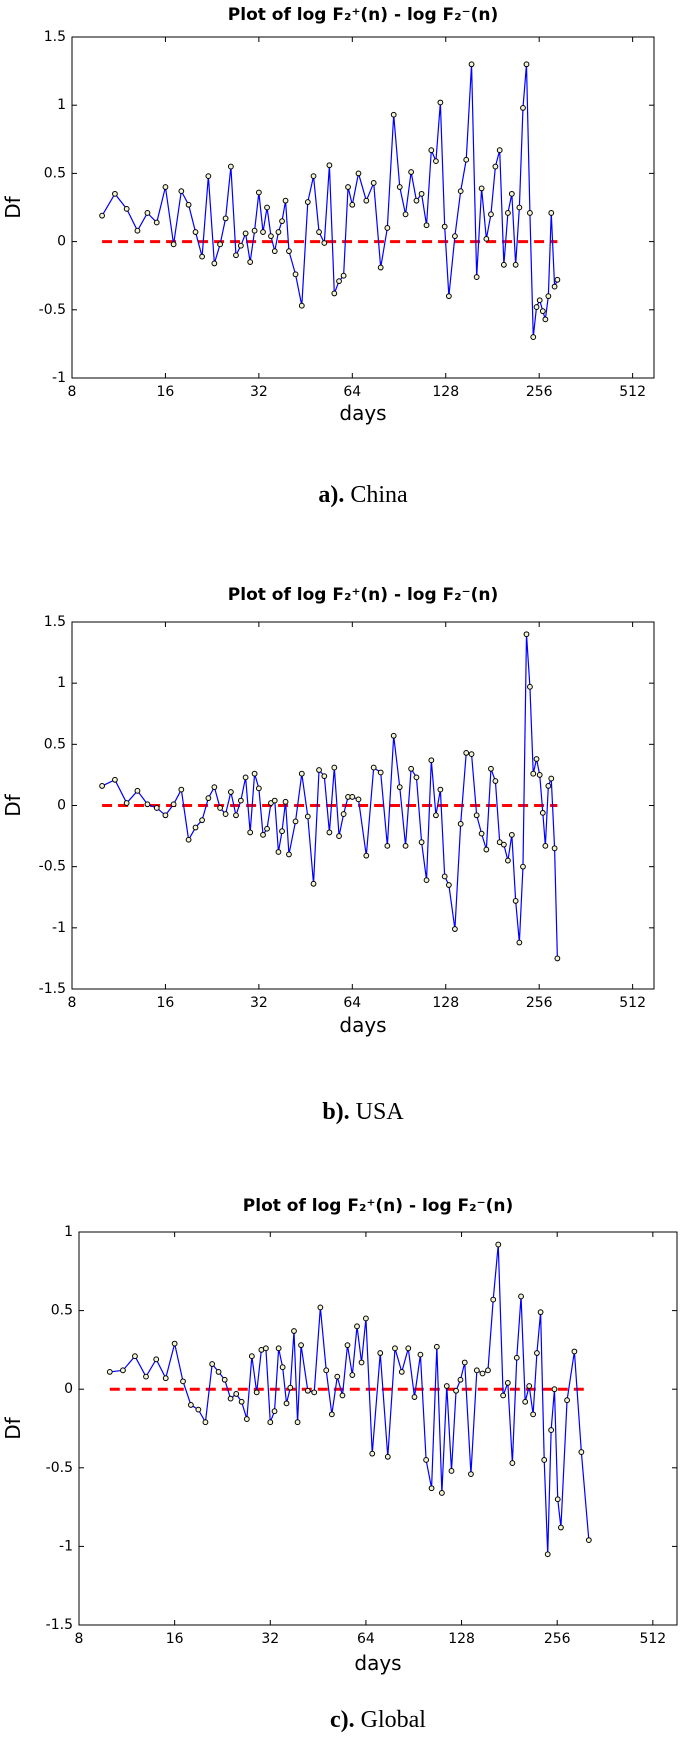 This screenshot has height=1744, width=685. Describe the element at coordinates (52, 989) in the screenshot. I see `y-tick-label: -1.5` at that location.